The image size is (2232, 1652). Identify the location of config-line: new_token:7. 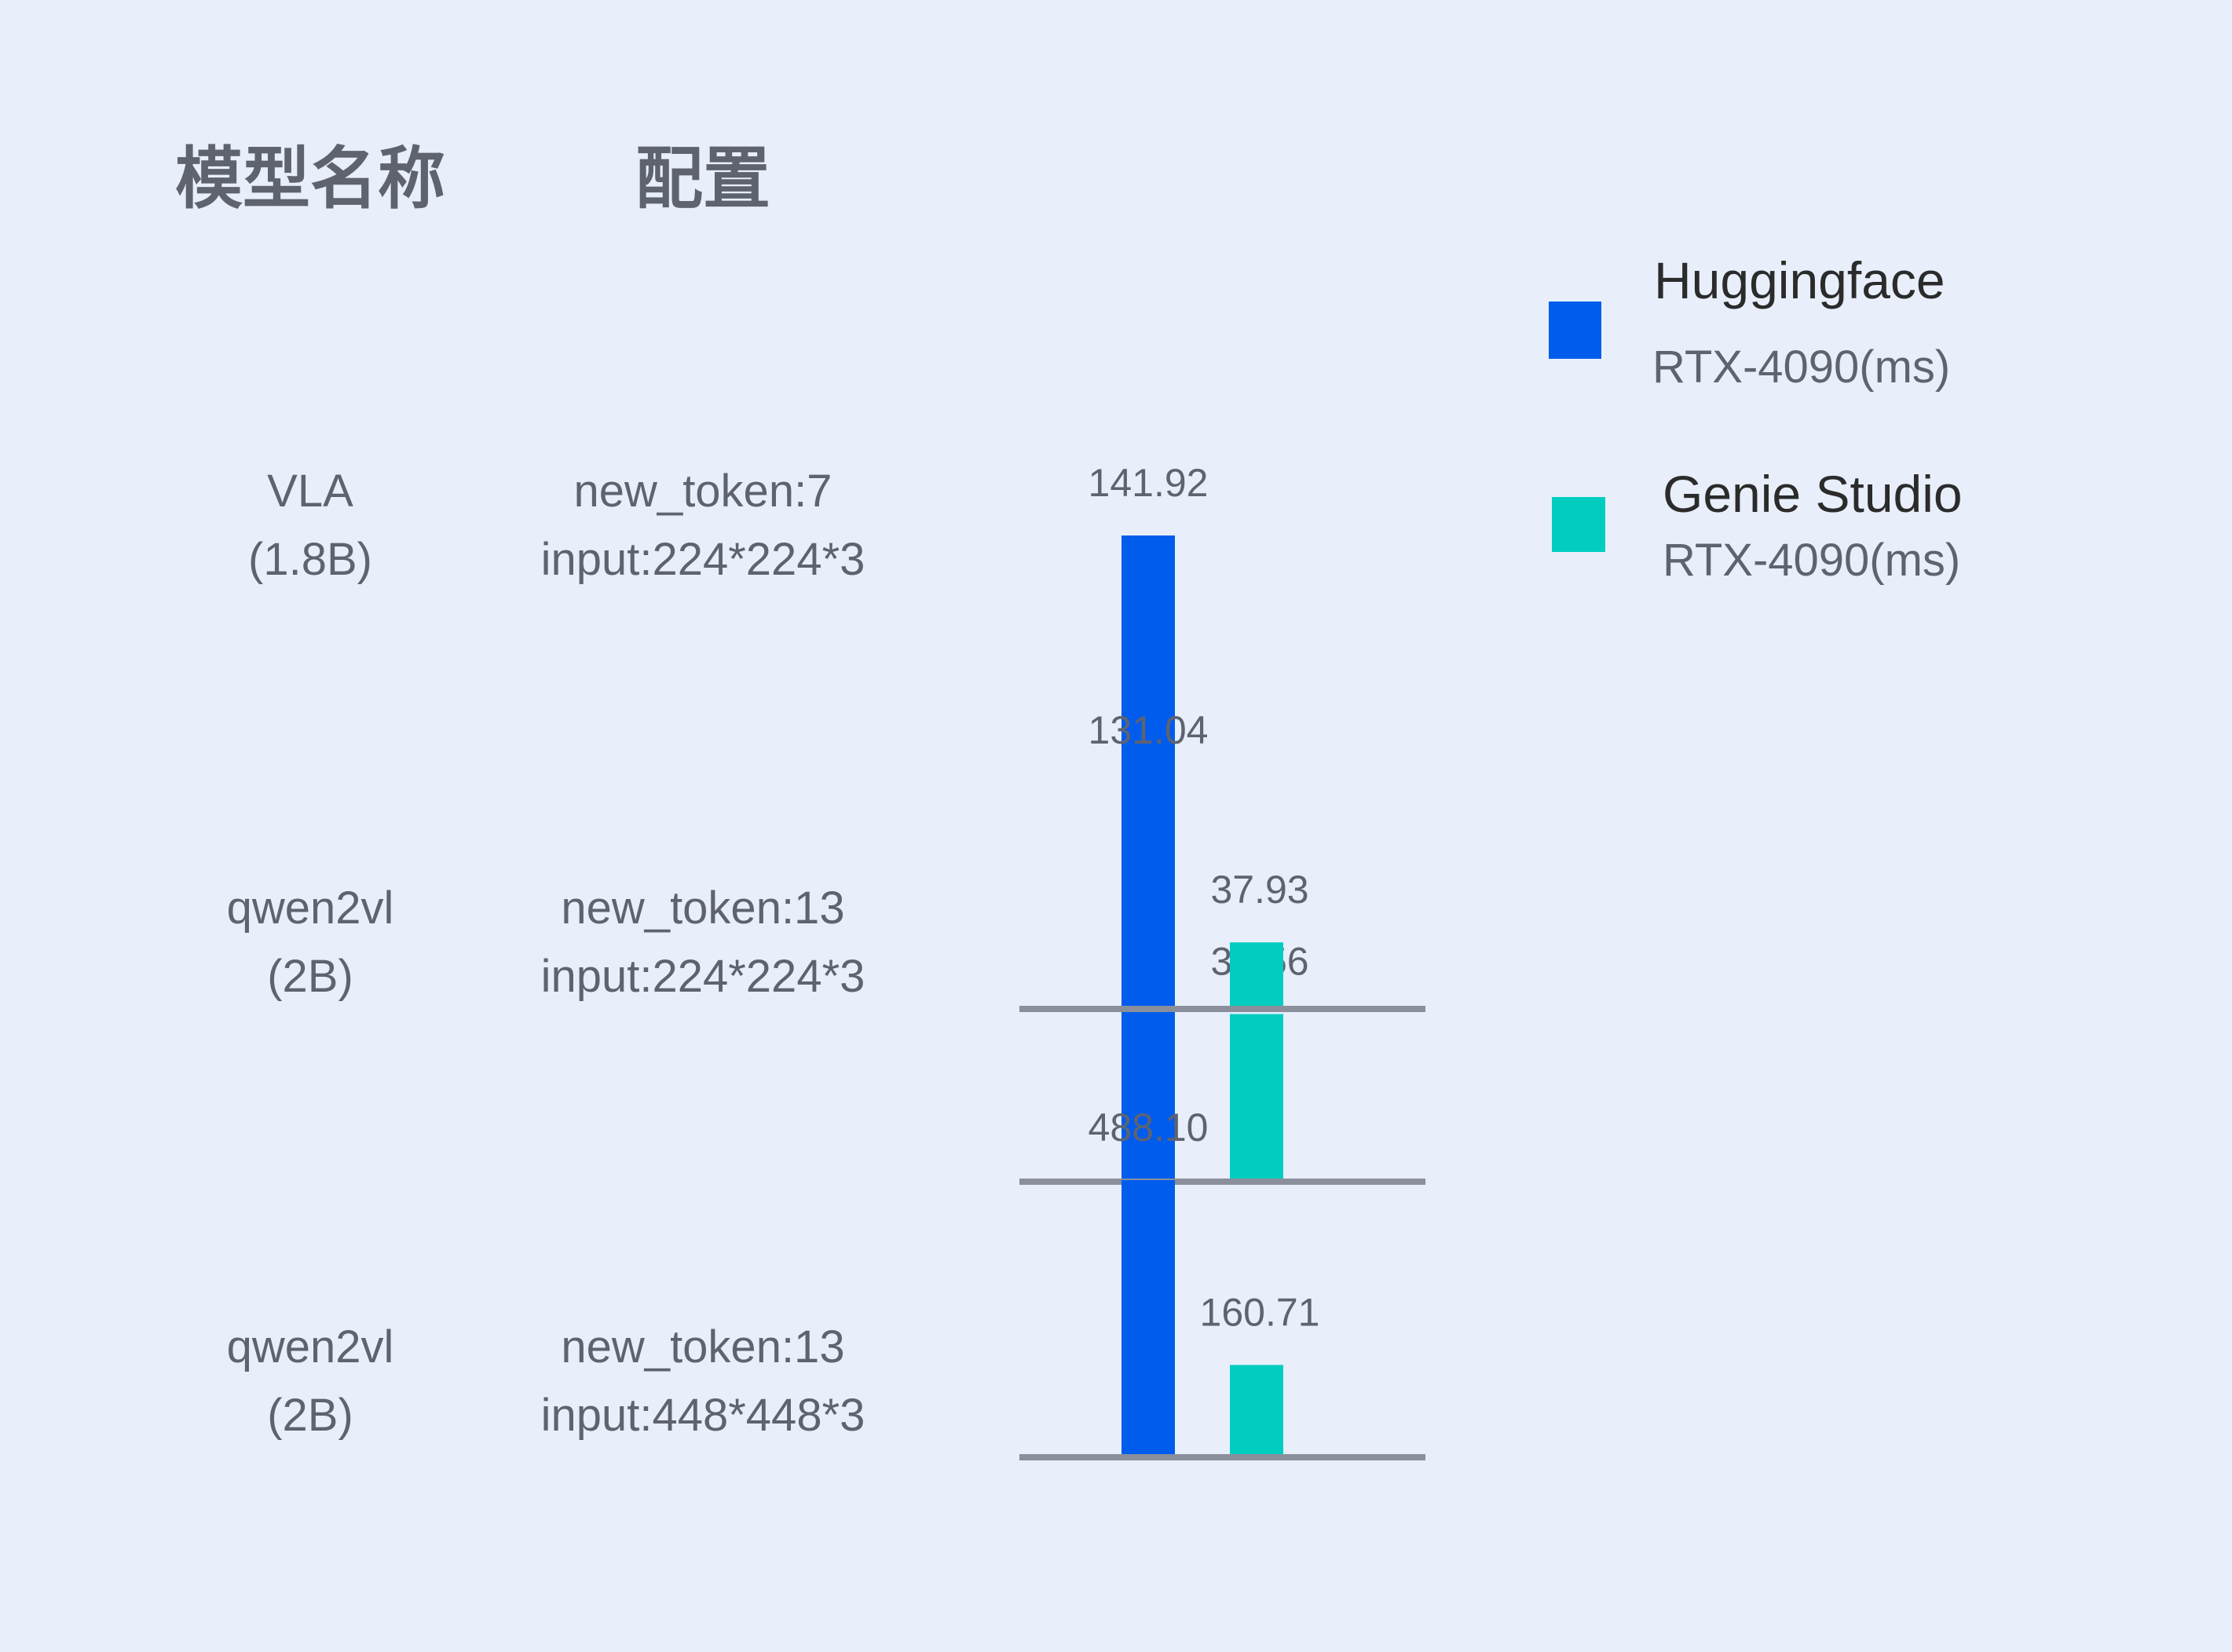
(703, 491).